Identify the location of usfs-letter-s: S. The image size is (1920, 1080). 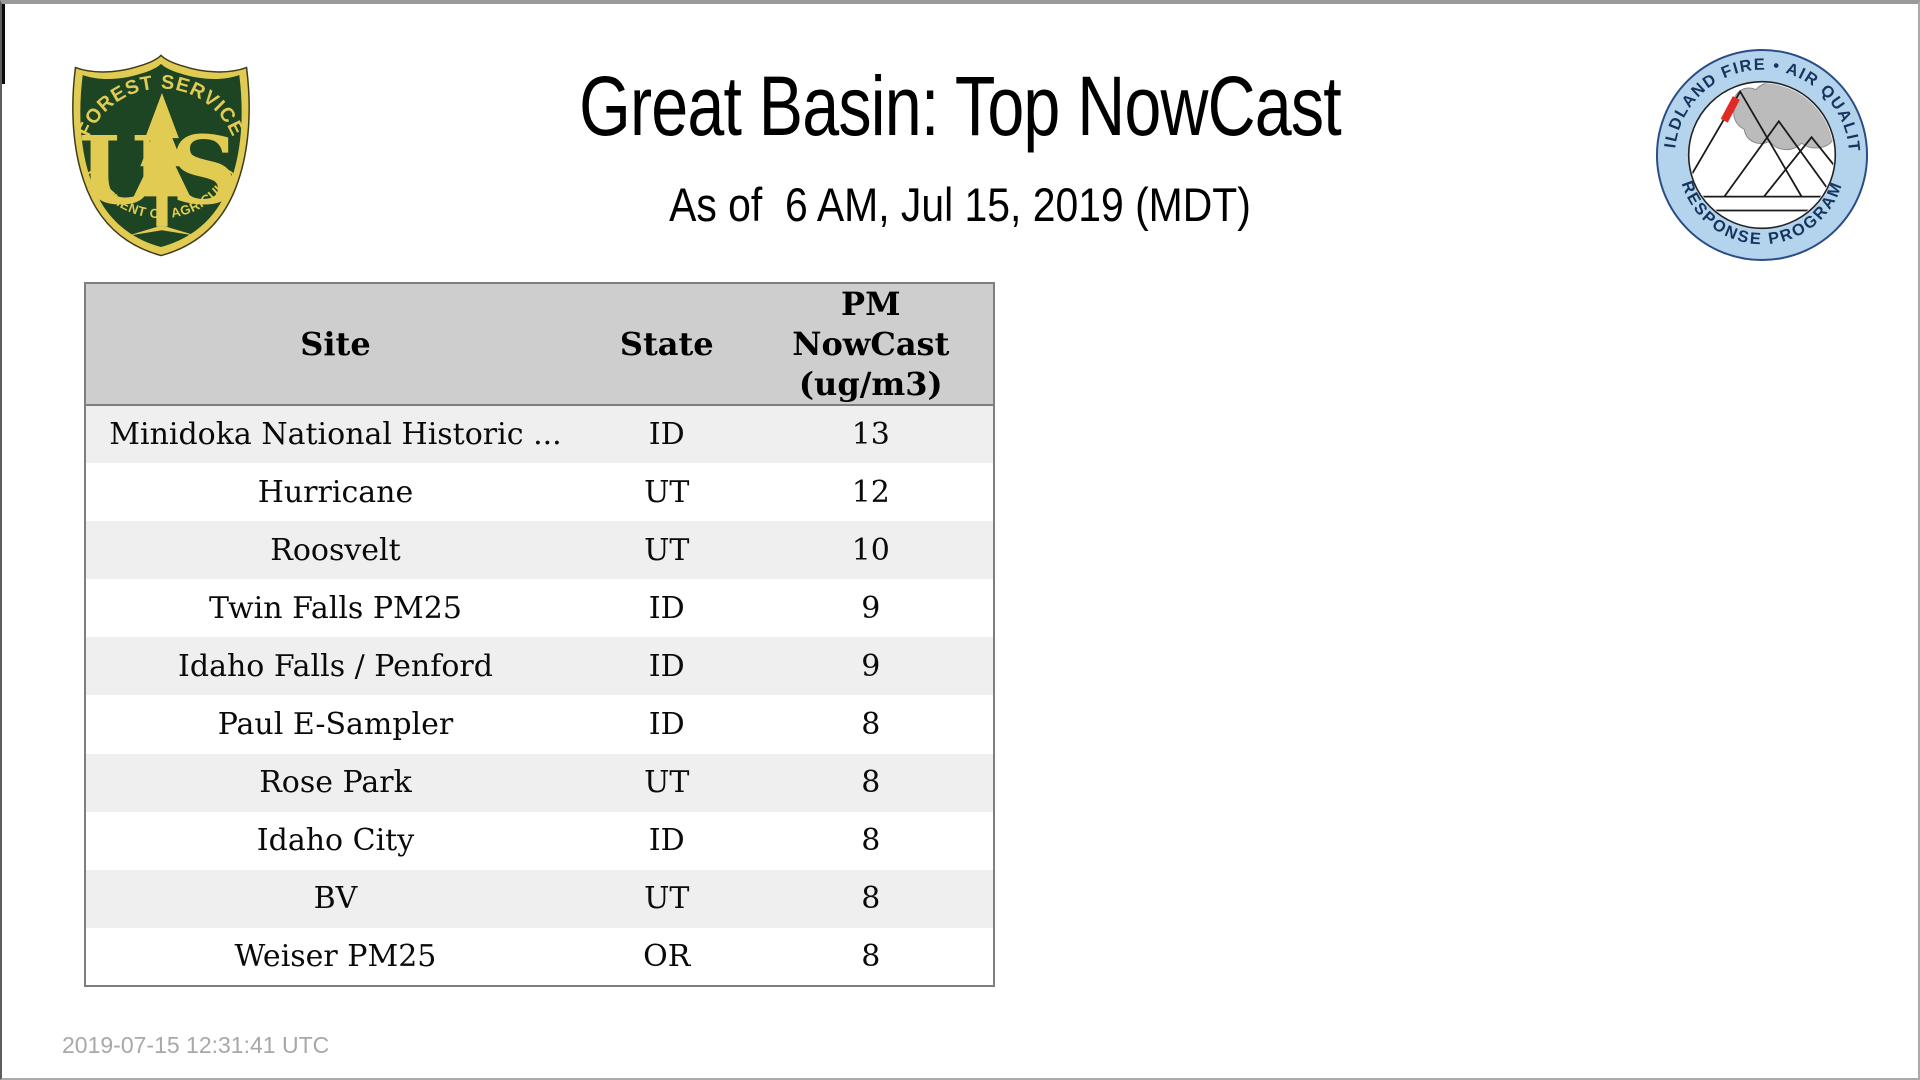
(204, 171).